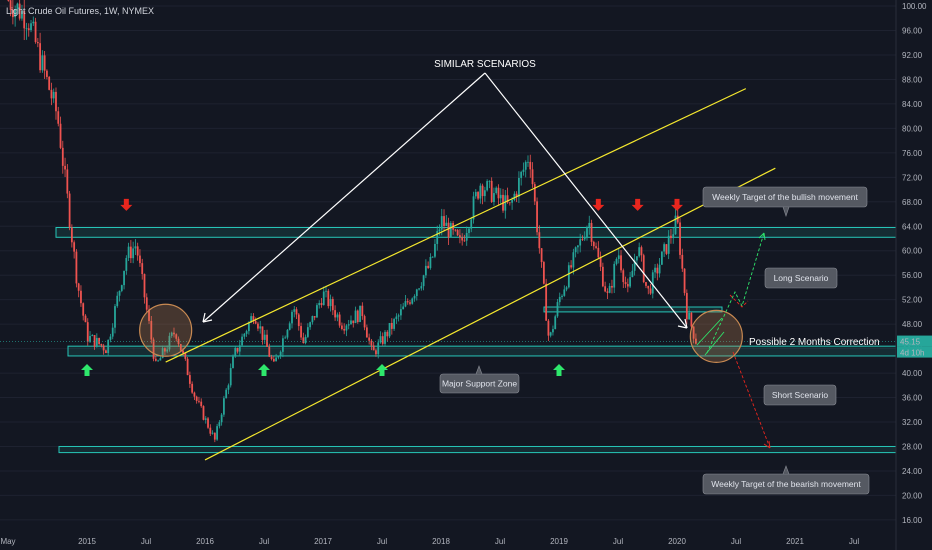 The height and width of the screenshot is (550, 932). Describe the element at coordinates (559, 541) in the screenshot. I see `time-tick-label: 2019` at that location.